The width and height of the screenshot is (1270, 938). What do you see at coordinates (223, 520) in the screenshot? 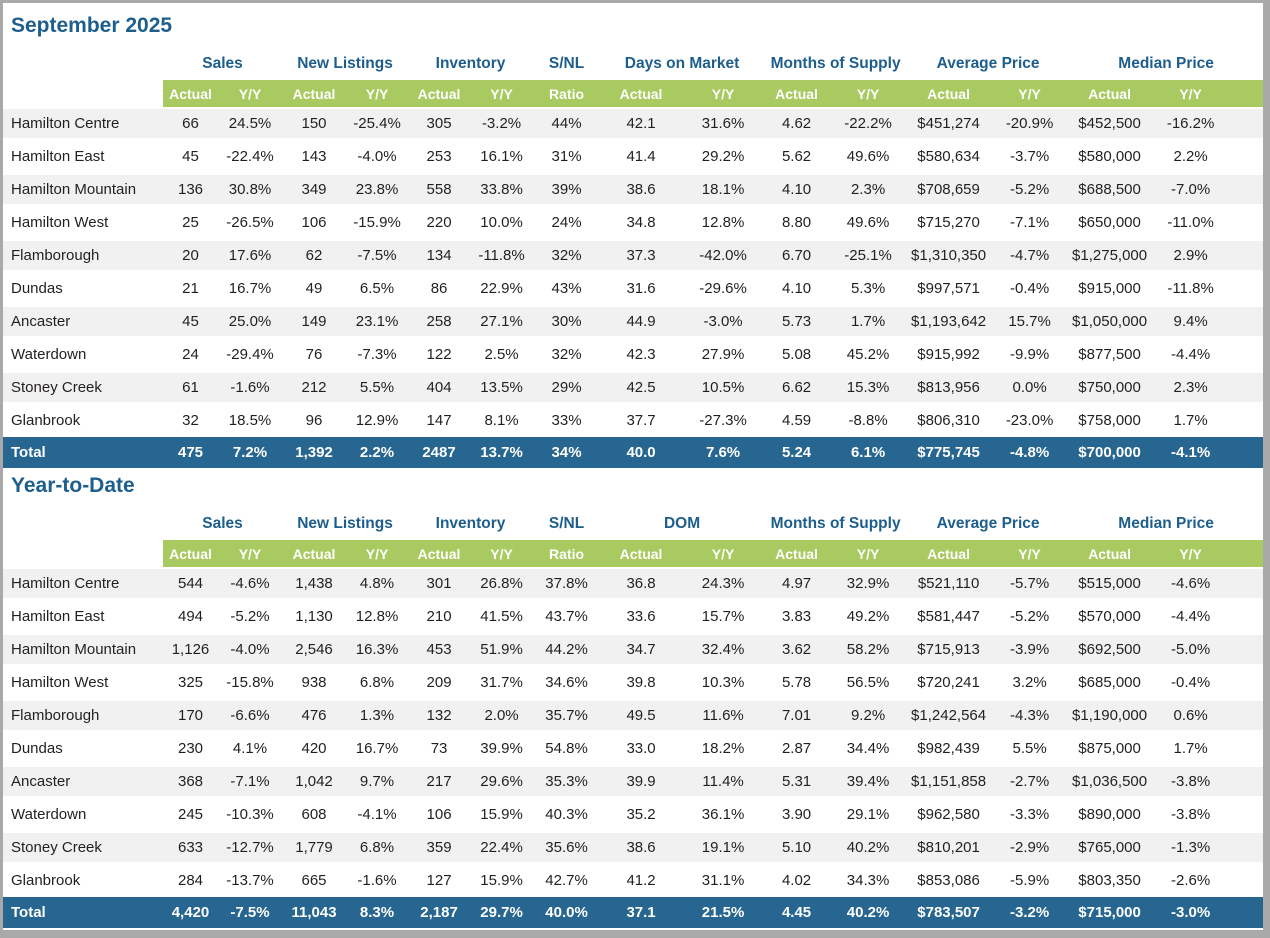
I see `column-group-label: Sales` at bounding box center [223, 520].